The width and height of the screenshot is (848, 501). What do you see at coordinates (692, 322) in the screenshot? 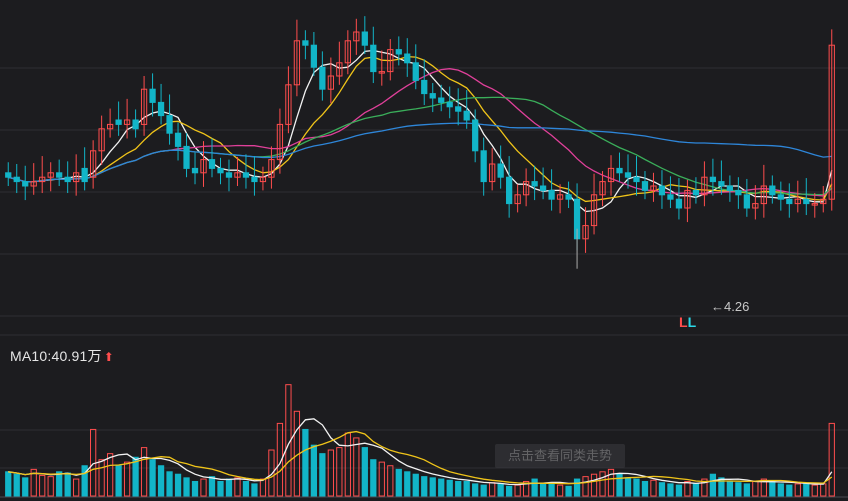
I see `signal-letter-2: L` at bounding box center [692, 322].